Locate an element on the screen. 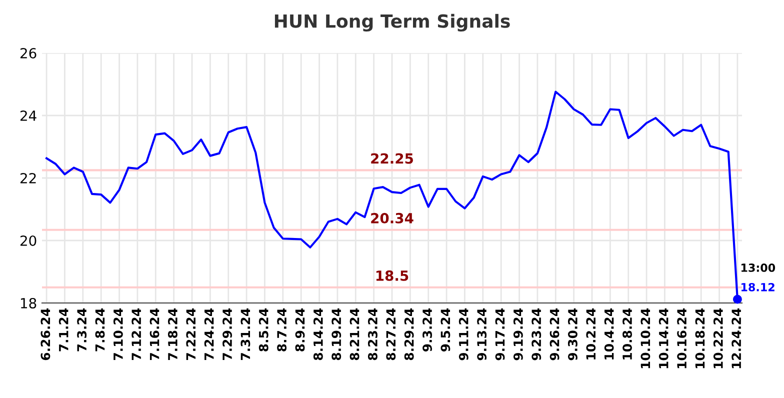 The image size is (784, 398). x-tick-label: 8.23.24 is located at coordinates (373, 334).